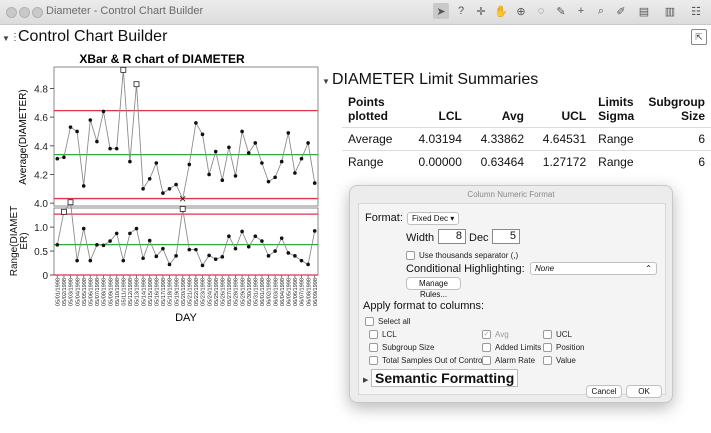 The height and width of the screenshot is (433, 711). What do you see at coordinates (696, 11) in the screenshot?
I see `column-switcher-icon: ☷` at bounding box center [696, 11].